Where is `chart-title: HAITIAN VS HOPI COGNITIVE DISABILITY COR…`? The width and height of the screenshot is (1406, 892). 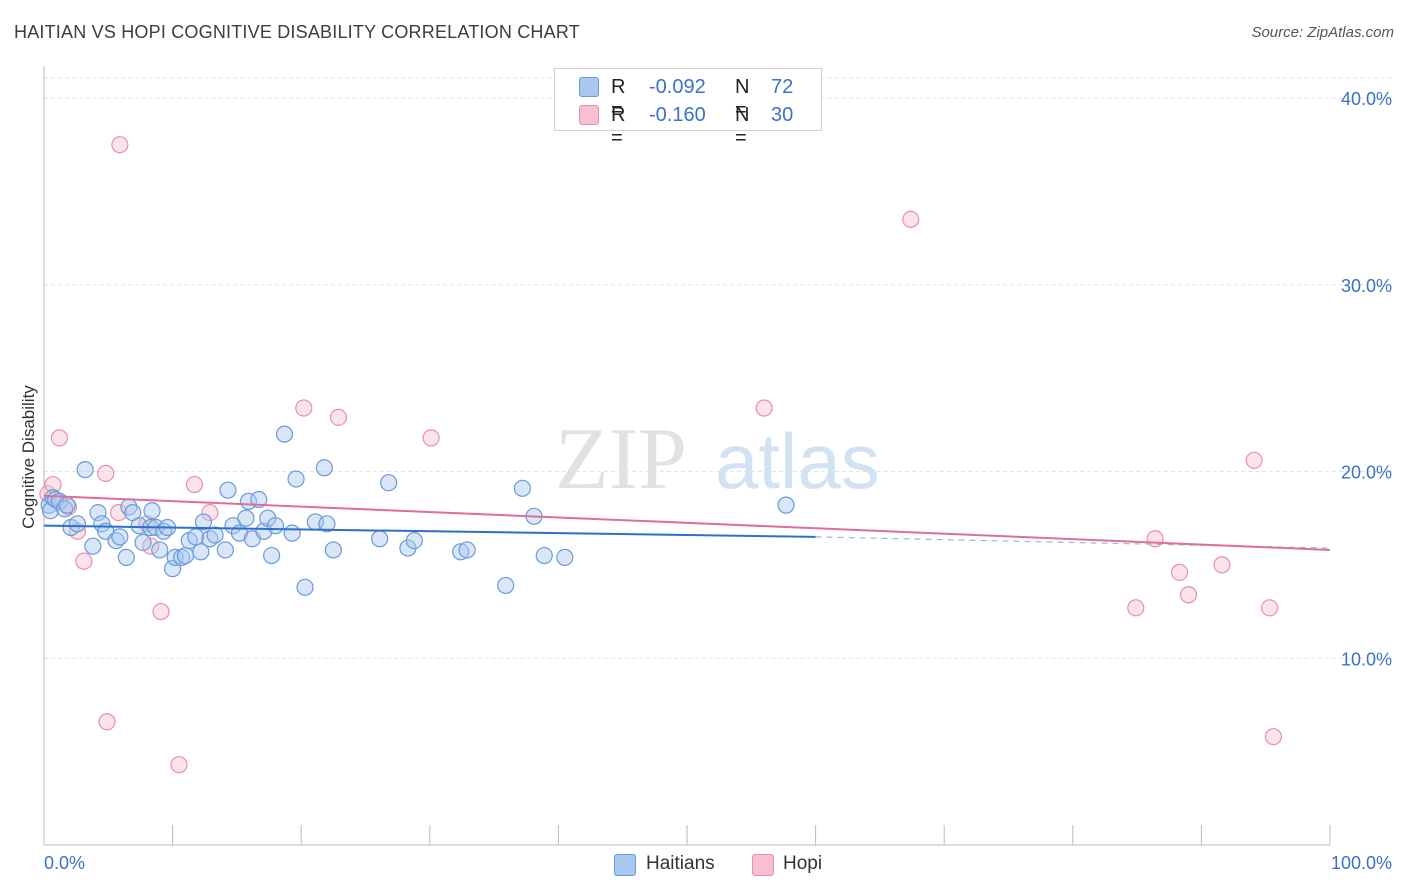 chart-title: HAITIAN VS HOPI COGNITIVE DISABILITY COR… is located at coordinates (297, 32).